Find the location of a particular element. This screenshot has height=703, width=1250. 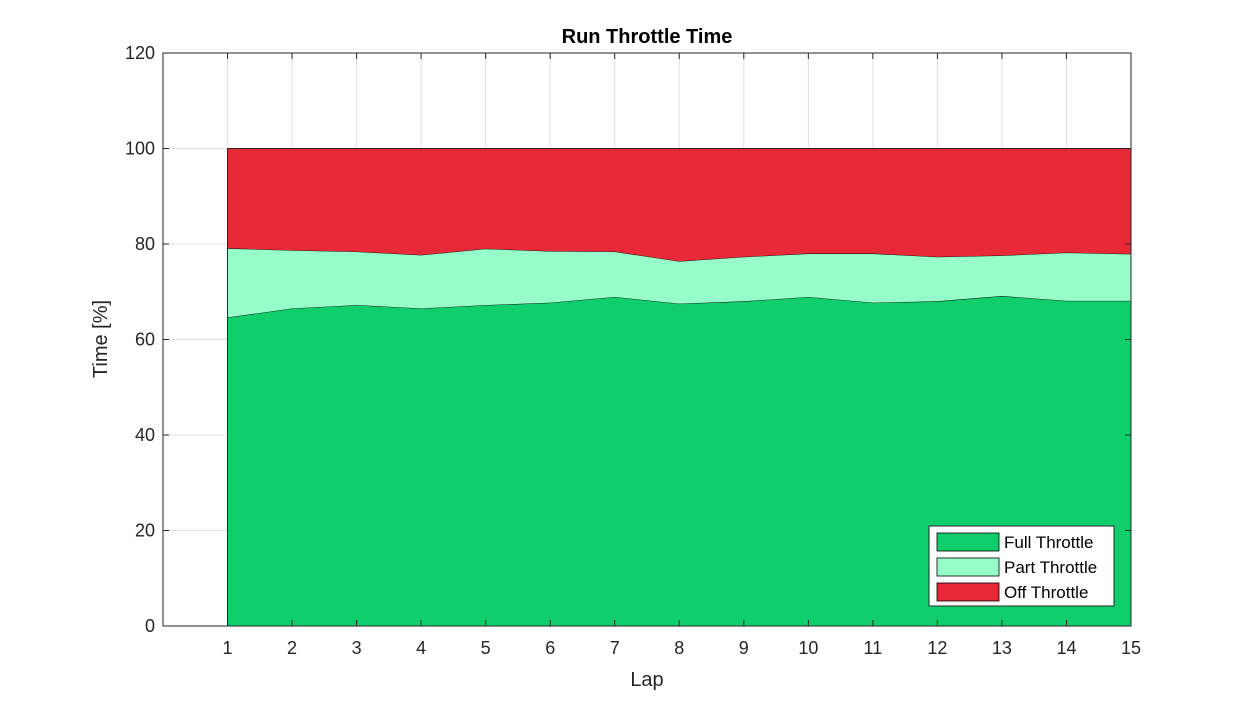

x-tick-label: 12 is located at coordinates (937, 648).